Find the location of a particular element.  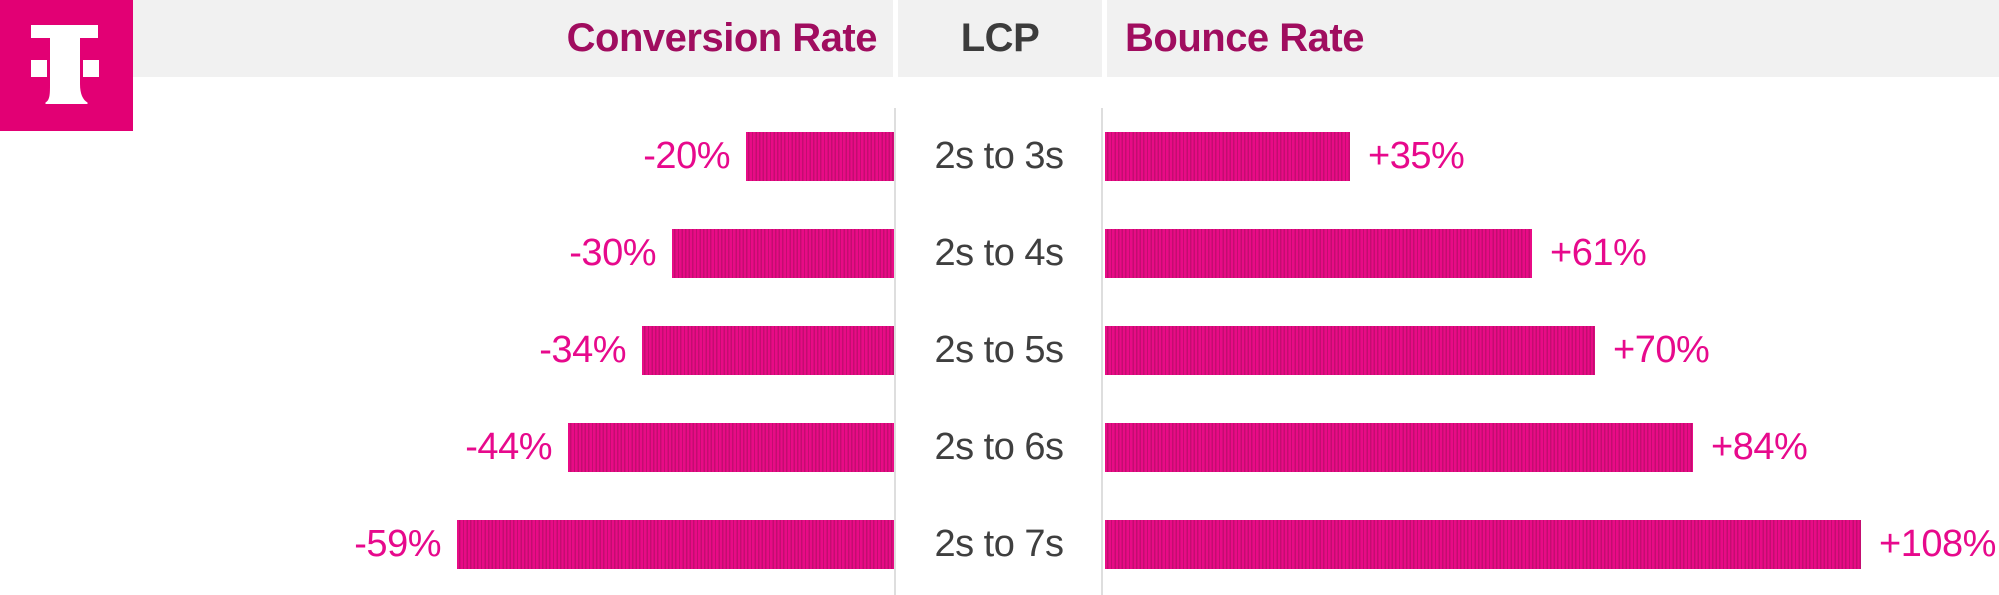

bounce-zone: +108% is located at coordinates (1552, 544).